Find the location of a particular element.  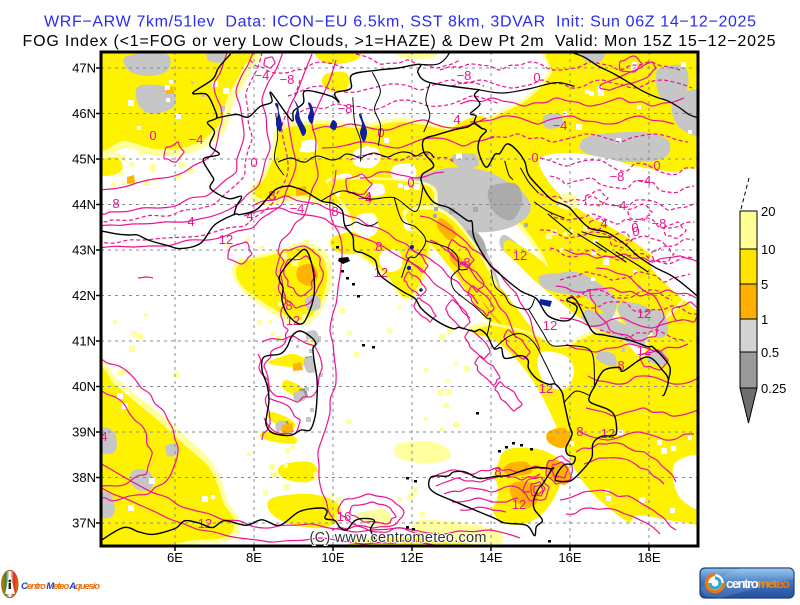

svg-text: Centro Meteo Aquesio is located at coordinates (60, 586).